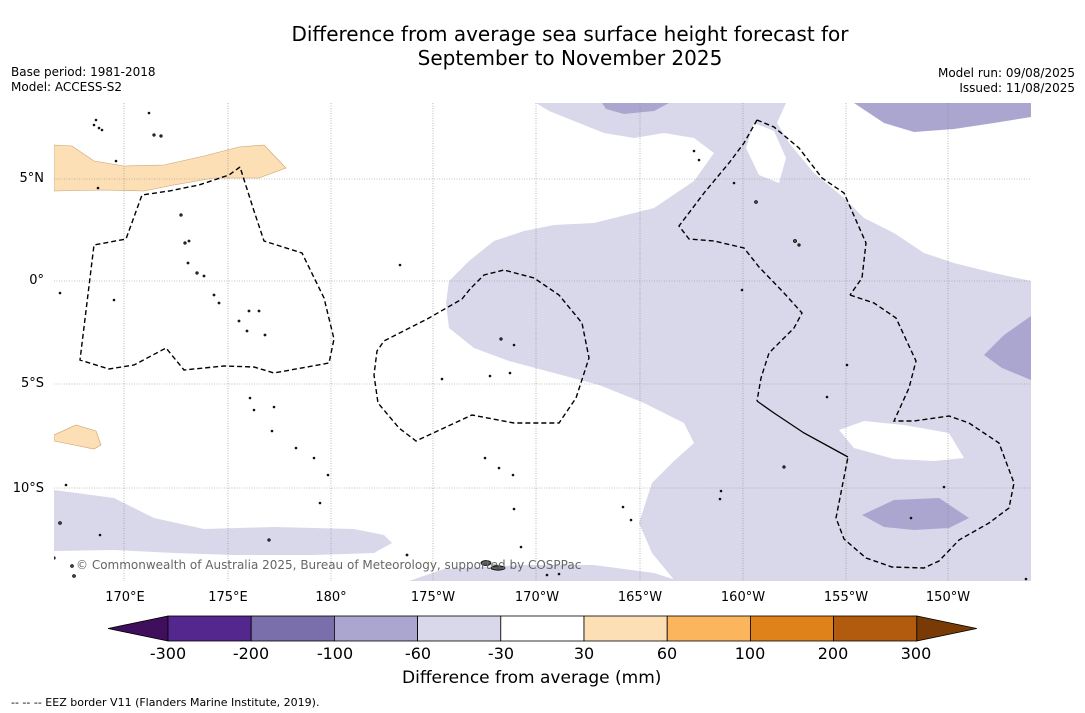 The height and width of the screenshot is (713, 1085). What do you see at coordinates (948, 597) in the screenshot?
I see `lon-label-150w: 150°W` at bounding box center [948, 597].